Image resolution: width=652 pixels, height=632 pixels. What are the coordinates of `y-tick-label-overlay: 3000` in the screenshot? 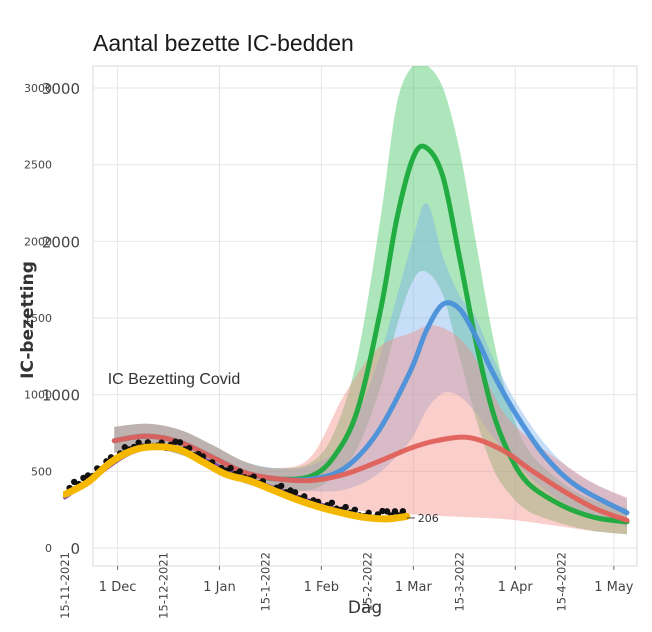 It's located at (61, 89).